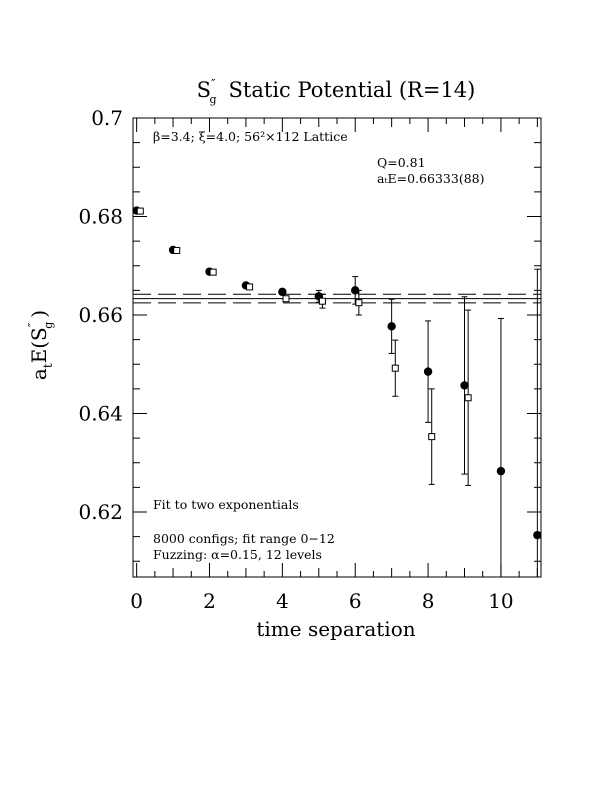 This screenshot has height=792, width=612. What do you see at coordinates (100, 216) in the screenshot?
I see `y-tick-label: 0.68` at bounding box center [100, 216].